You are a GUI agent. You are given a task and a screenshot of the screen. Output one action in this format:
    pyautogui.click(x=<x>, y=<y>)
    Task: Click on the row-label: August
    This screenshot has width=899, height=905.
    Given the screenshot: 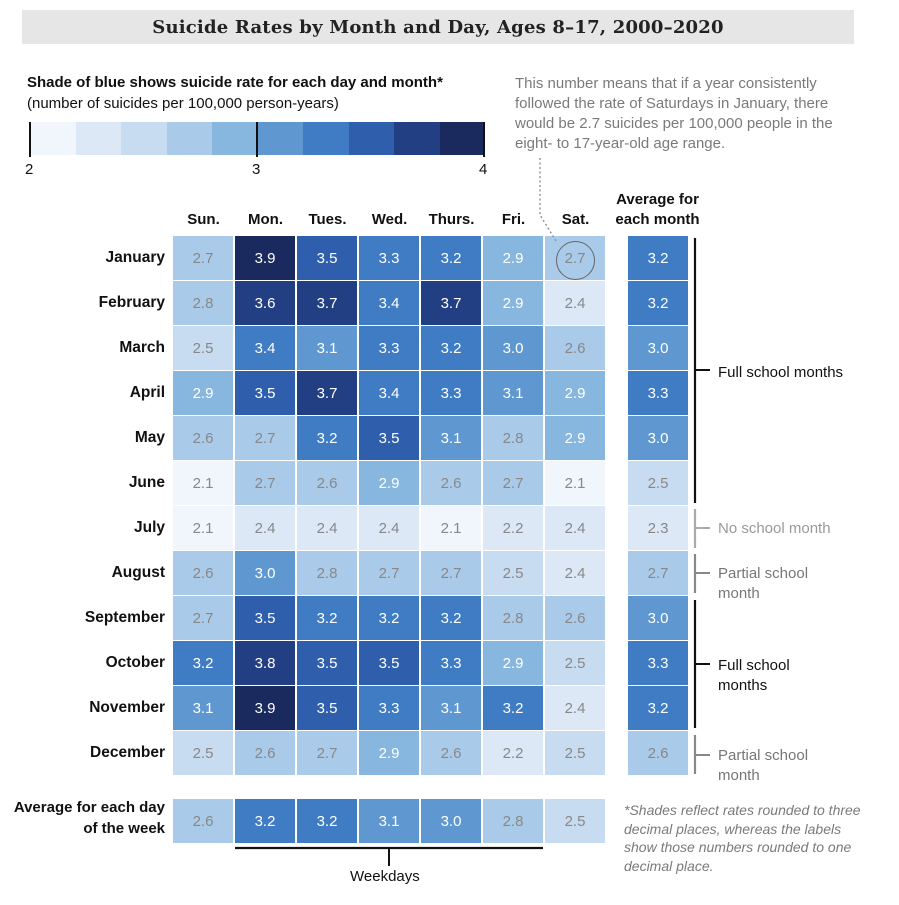 What is the action you would take?
    pyautogui.click(x=138, y=572)
    